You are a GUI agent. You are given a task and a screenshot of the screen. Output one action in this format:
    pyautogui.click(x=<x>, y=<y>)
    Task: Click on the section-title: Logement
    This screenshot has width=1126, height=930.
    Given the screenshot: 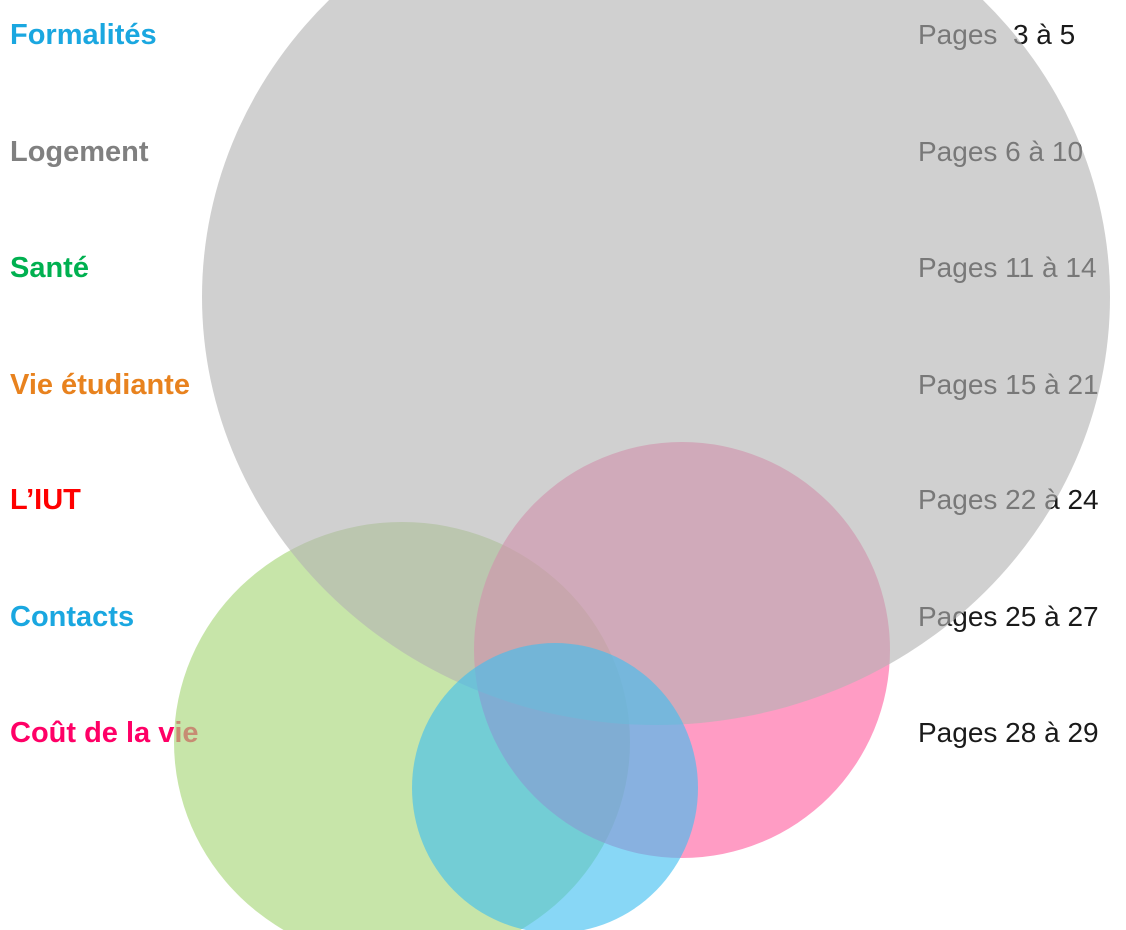 What is the action you would take?
    pyautogui.click(x=79, y=152)
    